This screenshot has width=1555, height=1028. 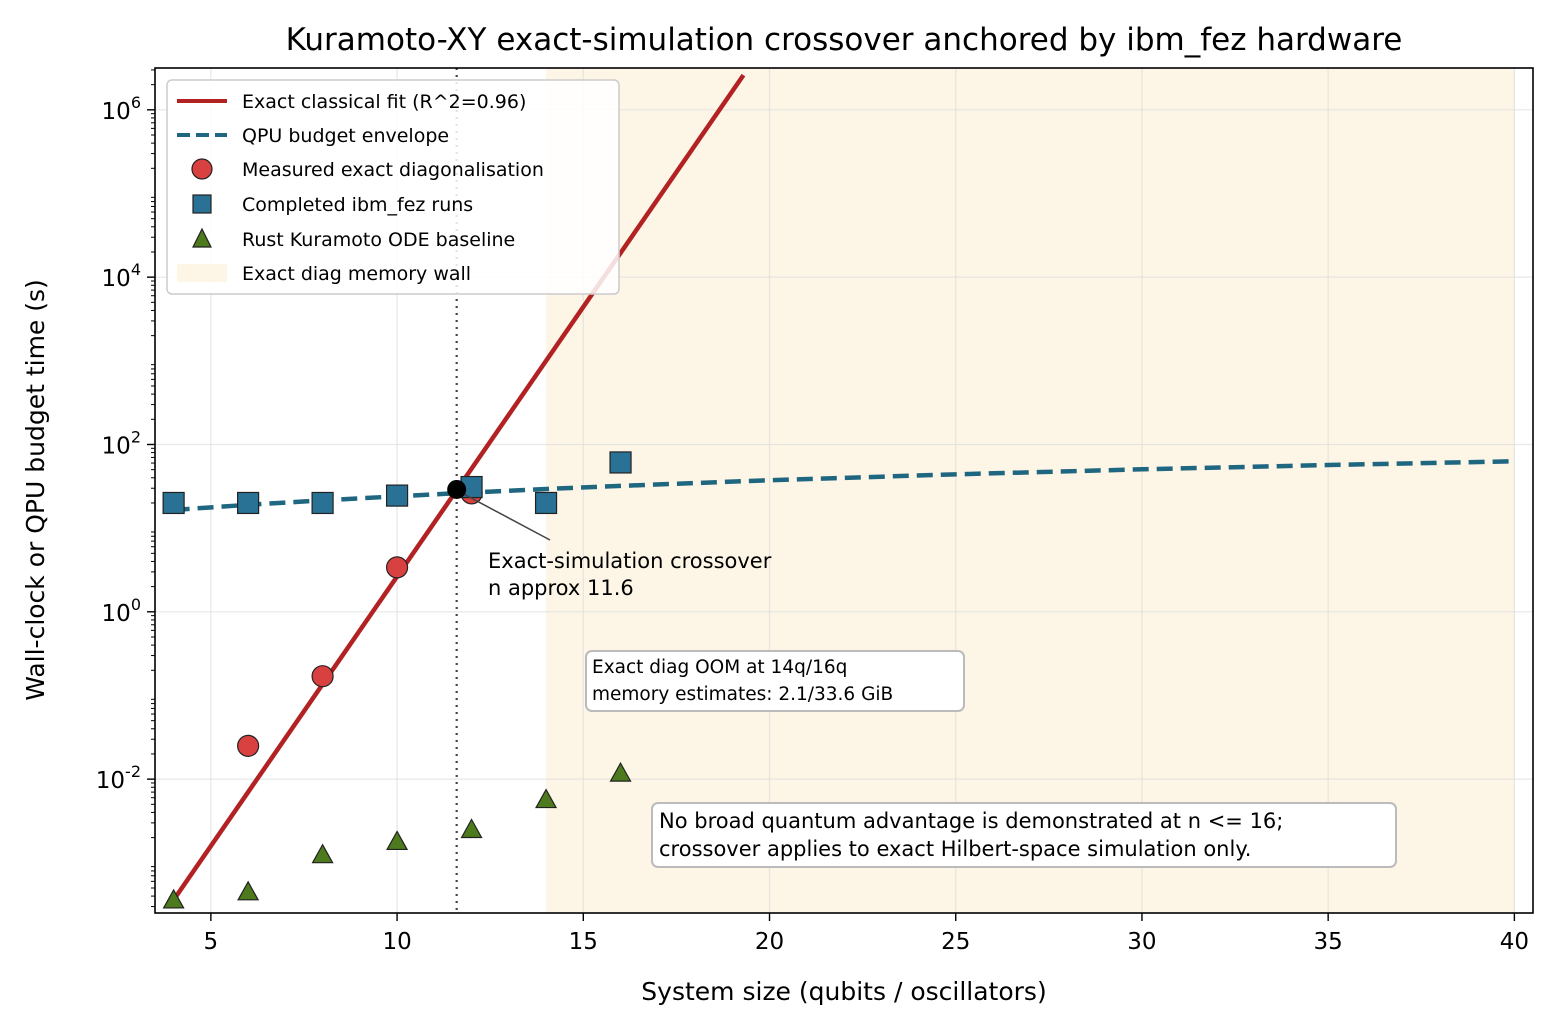 What do you see at coordinates (866, 934) in the screenshot?
I see `x-axis-ticks: 5 10 15 20 25 30 35 40` at bounding box center [866, 934].